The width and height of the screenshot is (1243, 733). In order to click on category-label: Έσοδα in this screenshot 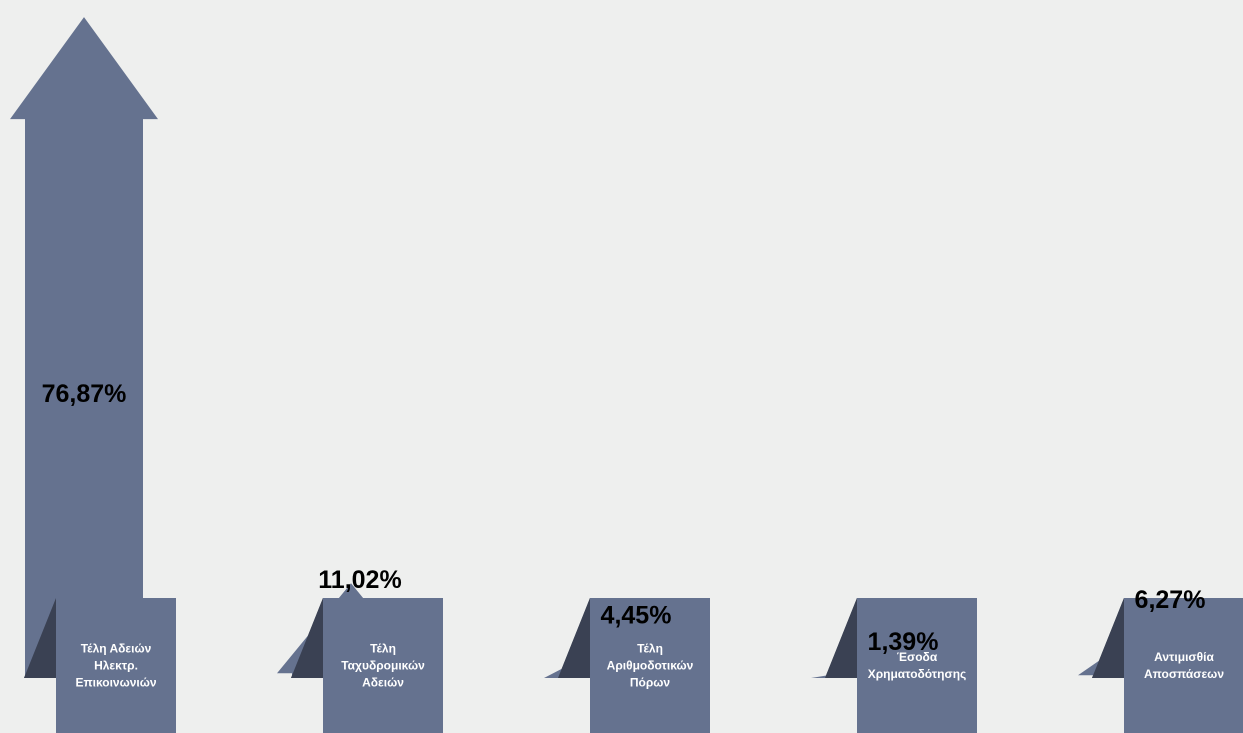, I will do `click(917, 657)`.